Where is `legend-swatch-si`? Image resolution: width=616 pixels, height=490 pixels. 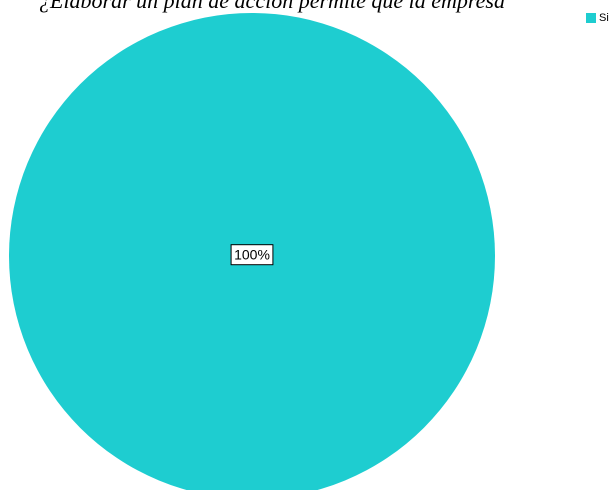 legend-swatch-si is located at coordinates (591, 18).